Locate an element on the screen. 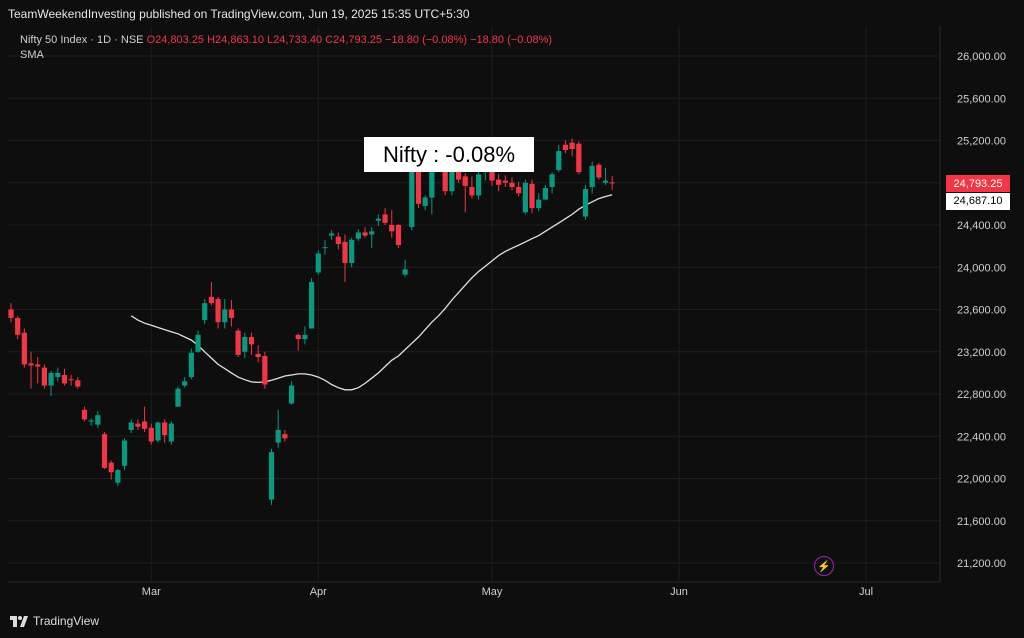  x-tick-label: Apr is located at coordinates (318, 592).